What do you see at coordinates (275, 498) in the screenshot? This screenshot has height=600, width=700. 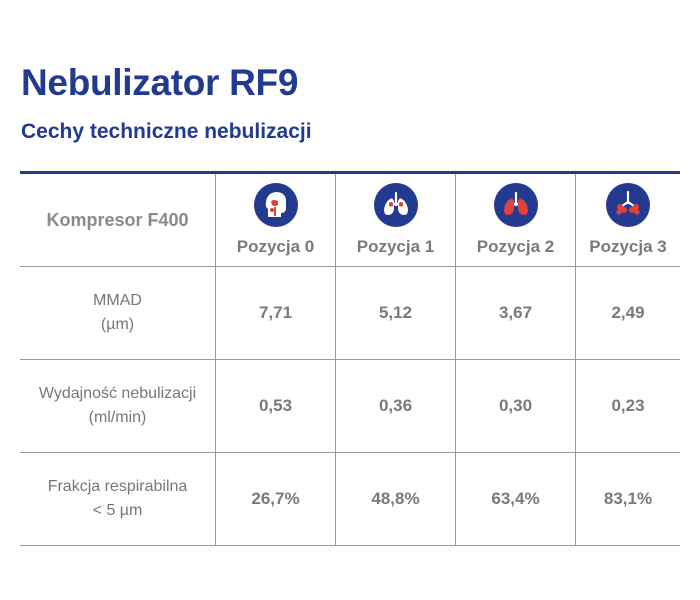 I see `table-cell: 26,7%` at bounding box center [275, 498].